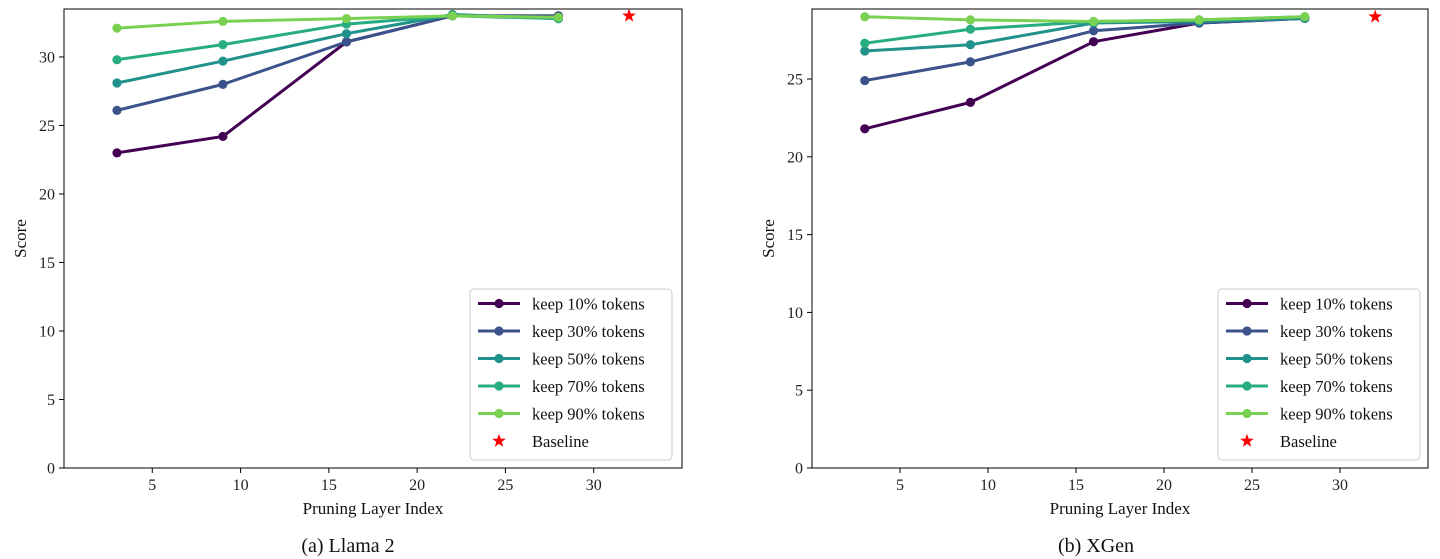  What do you see at coordinates (47, 57) in the screenshot?
I see `y-tick-label: 30` at bounding box center [47, 57].